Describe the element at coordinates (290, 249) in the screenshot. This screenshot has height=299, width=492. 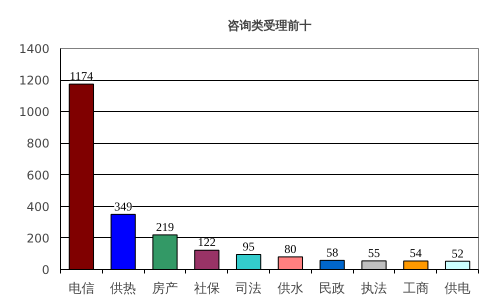
I see `data-label: 80` at that location.